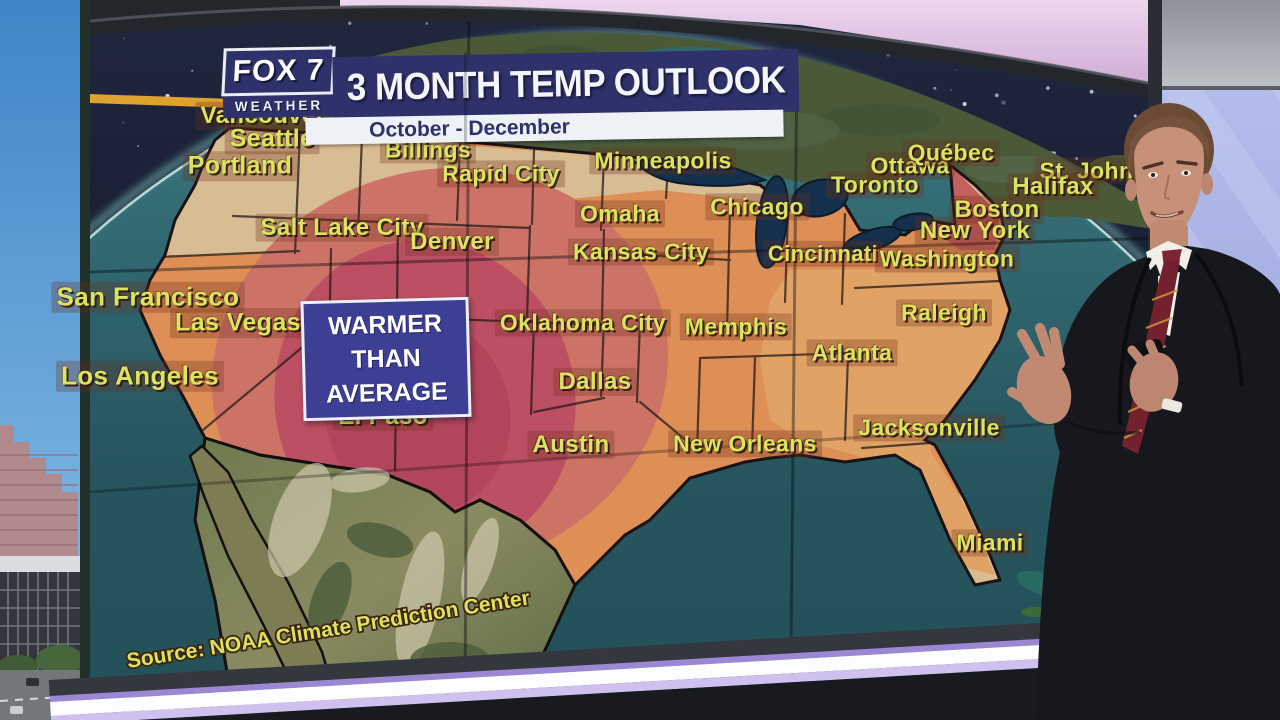  I want to click on studio-backdrop-skyline, so click(46, 360).